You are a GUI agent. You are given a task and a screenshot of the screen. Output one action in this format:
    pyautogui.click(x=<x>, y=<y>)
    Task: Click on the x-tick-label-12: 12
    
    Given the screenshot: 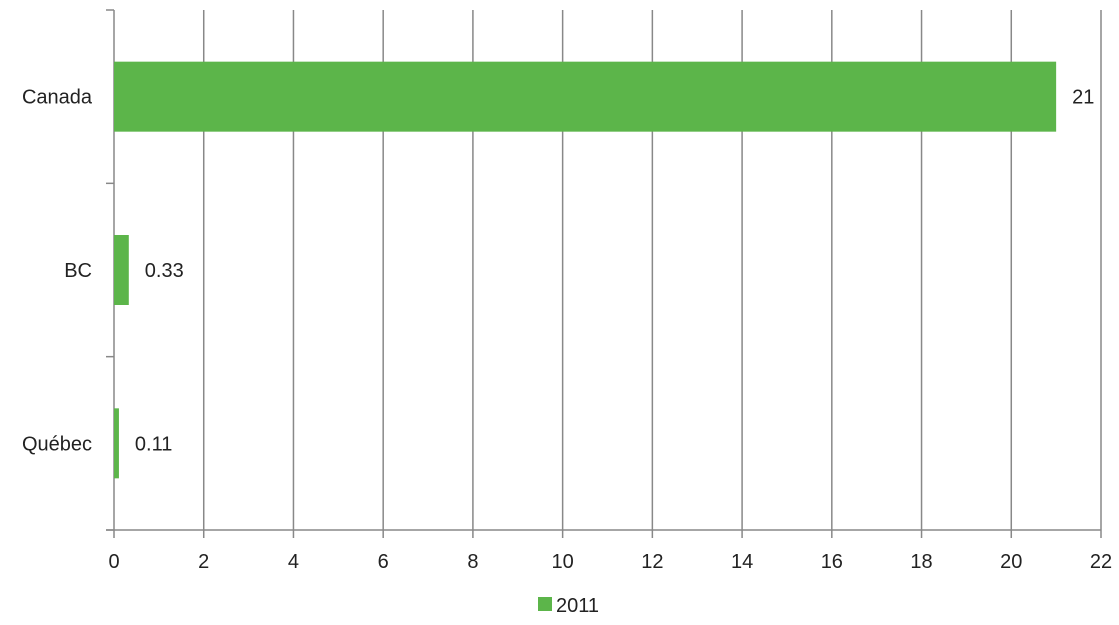 What is the action you would take?
    pyautogui.click(x=652, y=562)
    